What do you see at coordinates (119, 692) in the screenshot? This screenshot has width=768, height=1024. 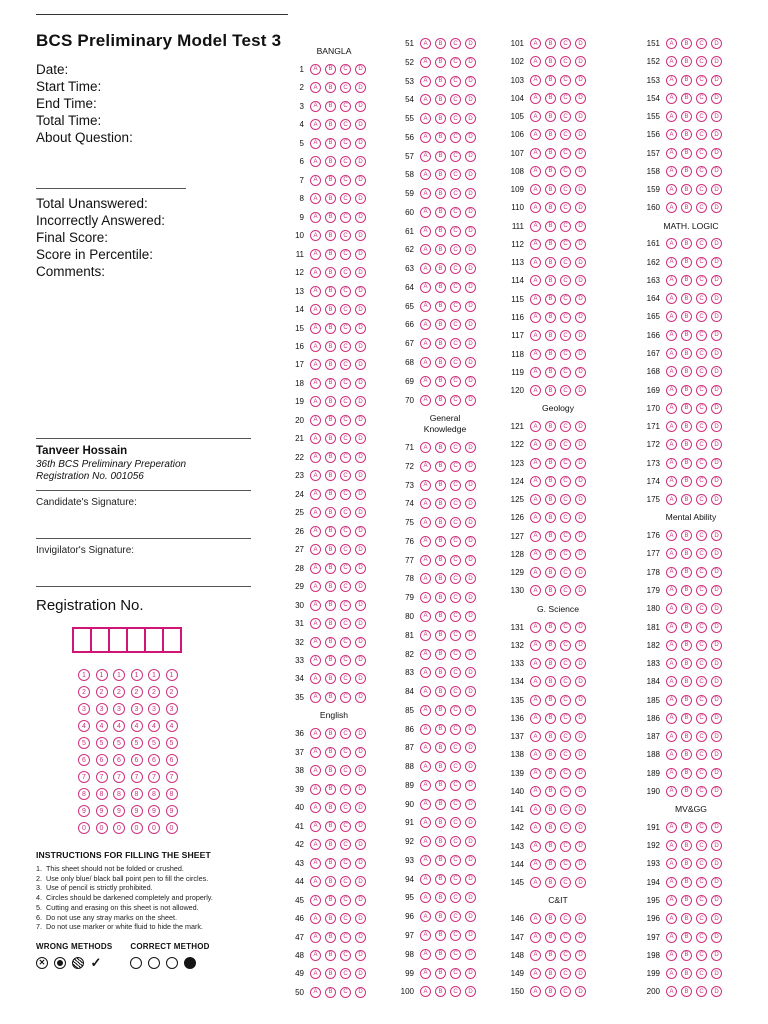 I see `digit-bubble-2: 2` at bounding box center [119, 692].